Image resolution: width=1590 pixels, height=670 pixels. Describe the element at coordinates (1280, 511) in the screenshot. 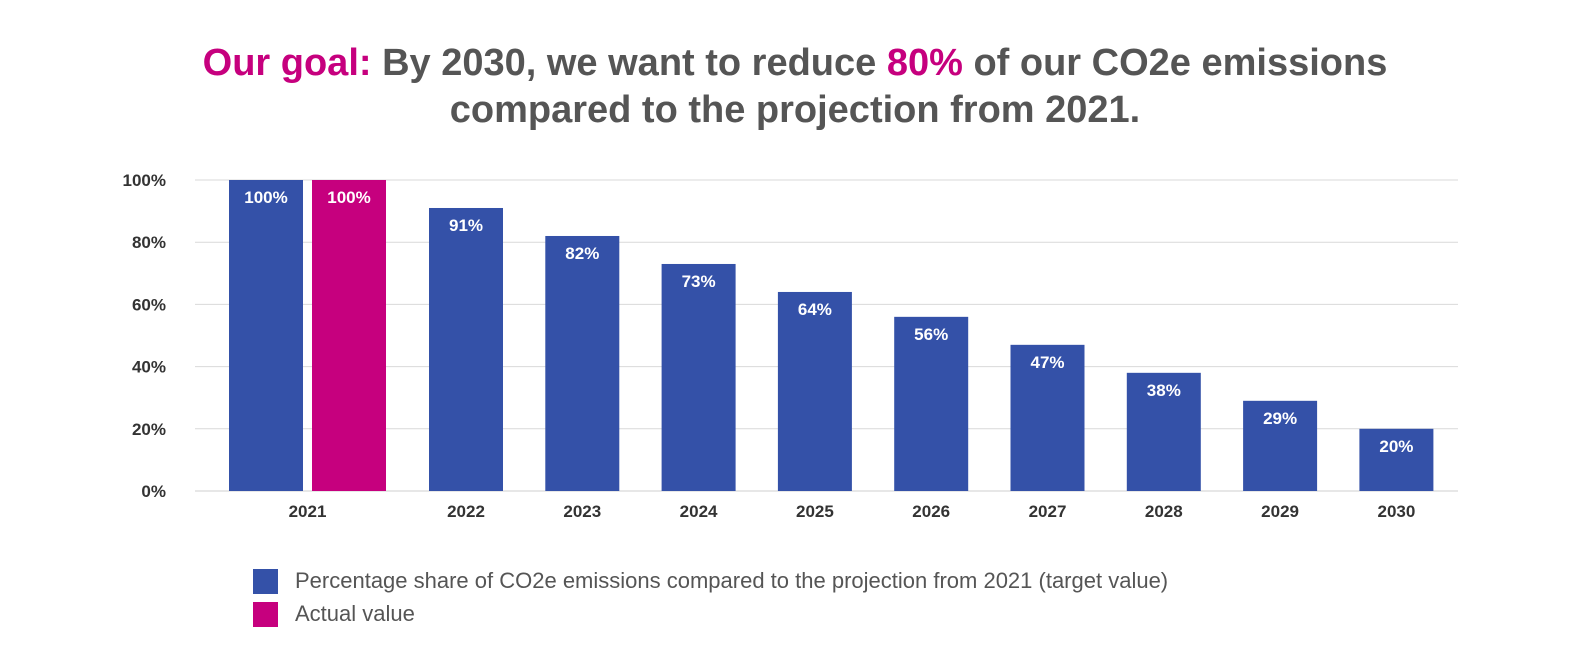

I see `x-tick-label: 2029` at that location.